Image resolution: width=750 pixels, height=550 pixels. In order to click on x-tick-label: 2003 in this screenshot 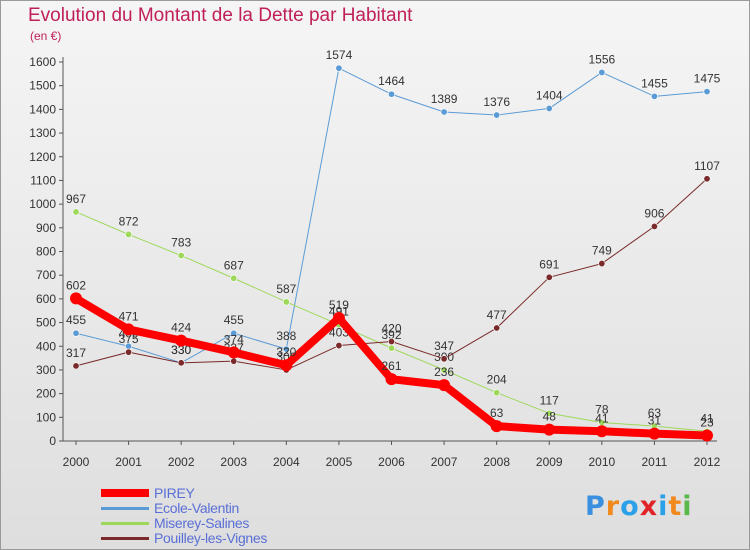, I will do `click(233, 462)`.